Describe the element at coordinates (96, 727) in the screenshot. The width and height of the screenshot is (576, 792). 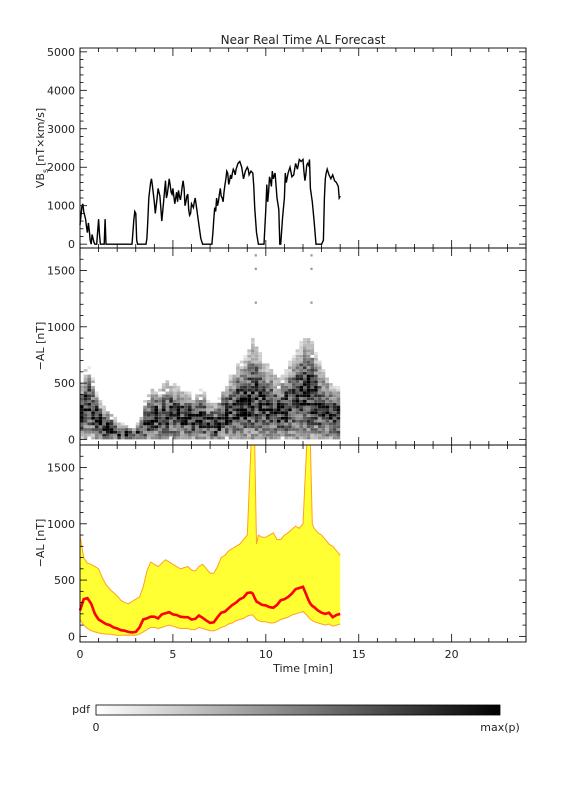
I see `colorbar-min-label: 0` at that location.